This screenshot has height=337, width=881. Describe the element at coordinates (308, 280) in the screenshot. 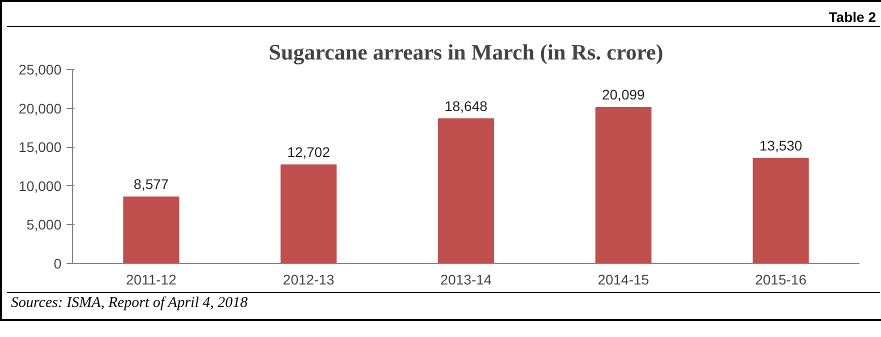

I see `x-tick-label: 2012-13` at that location.